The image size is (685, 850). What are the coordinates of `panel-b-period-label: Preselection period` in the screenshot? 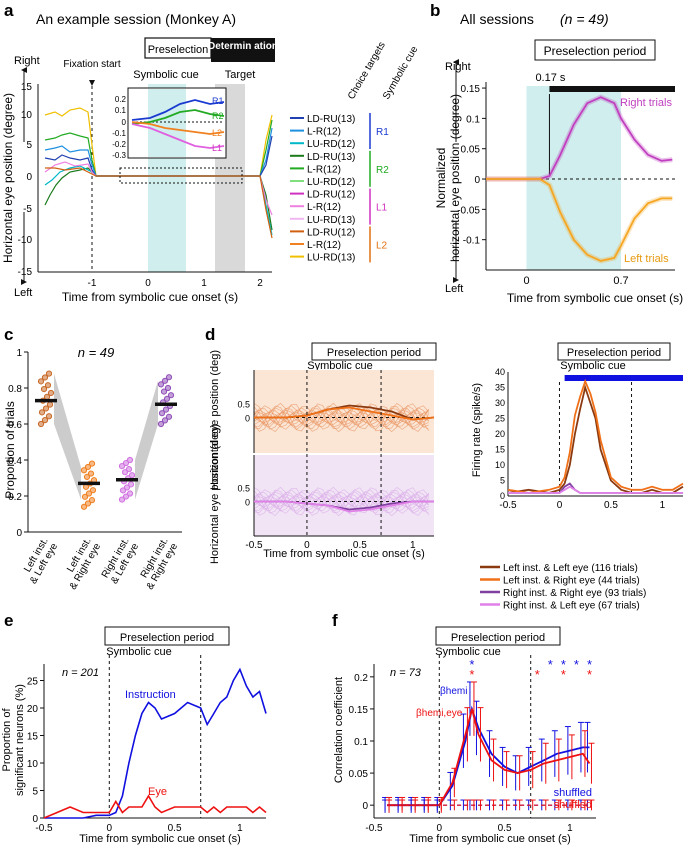 It's located at (595, 51).